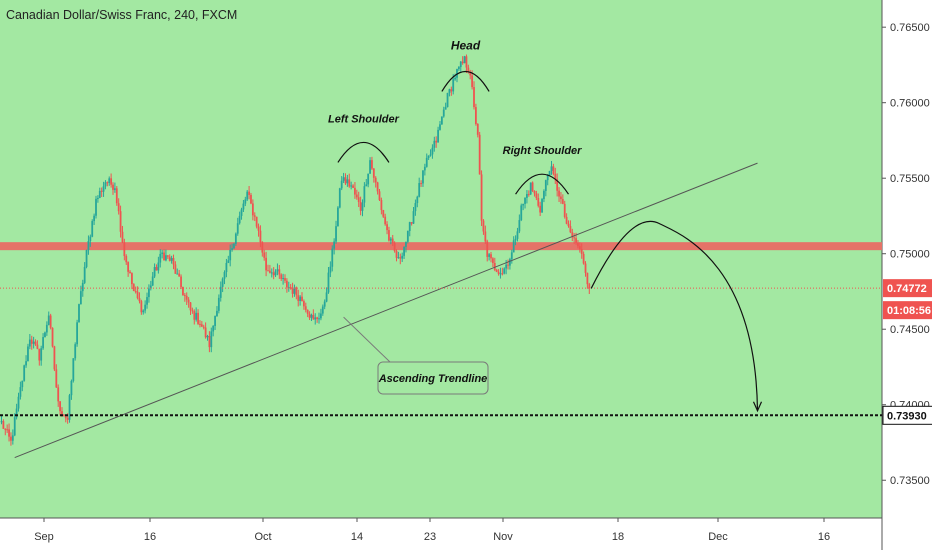  I want to click on current-price-value: 0.74772, so click(907, 289).